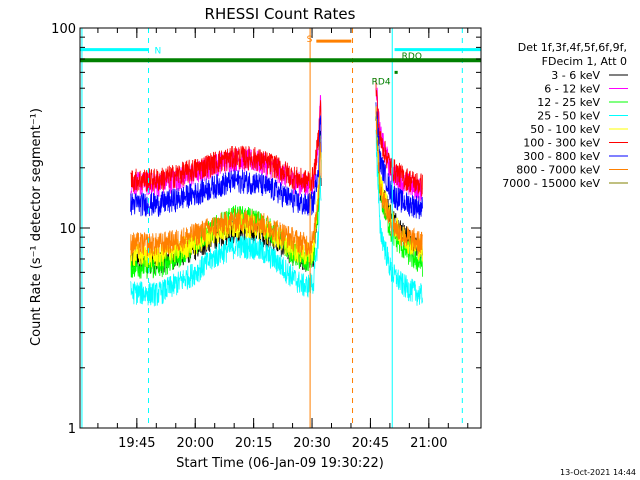  What do you see at coordinates (565, 129) in the screenshot?
I see `legend-label-4: 50 - 100 keV` at bounding box center [565, 129].